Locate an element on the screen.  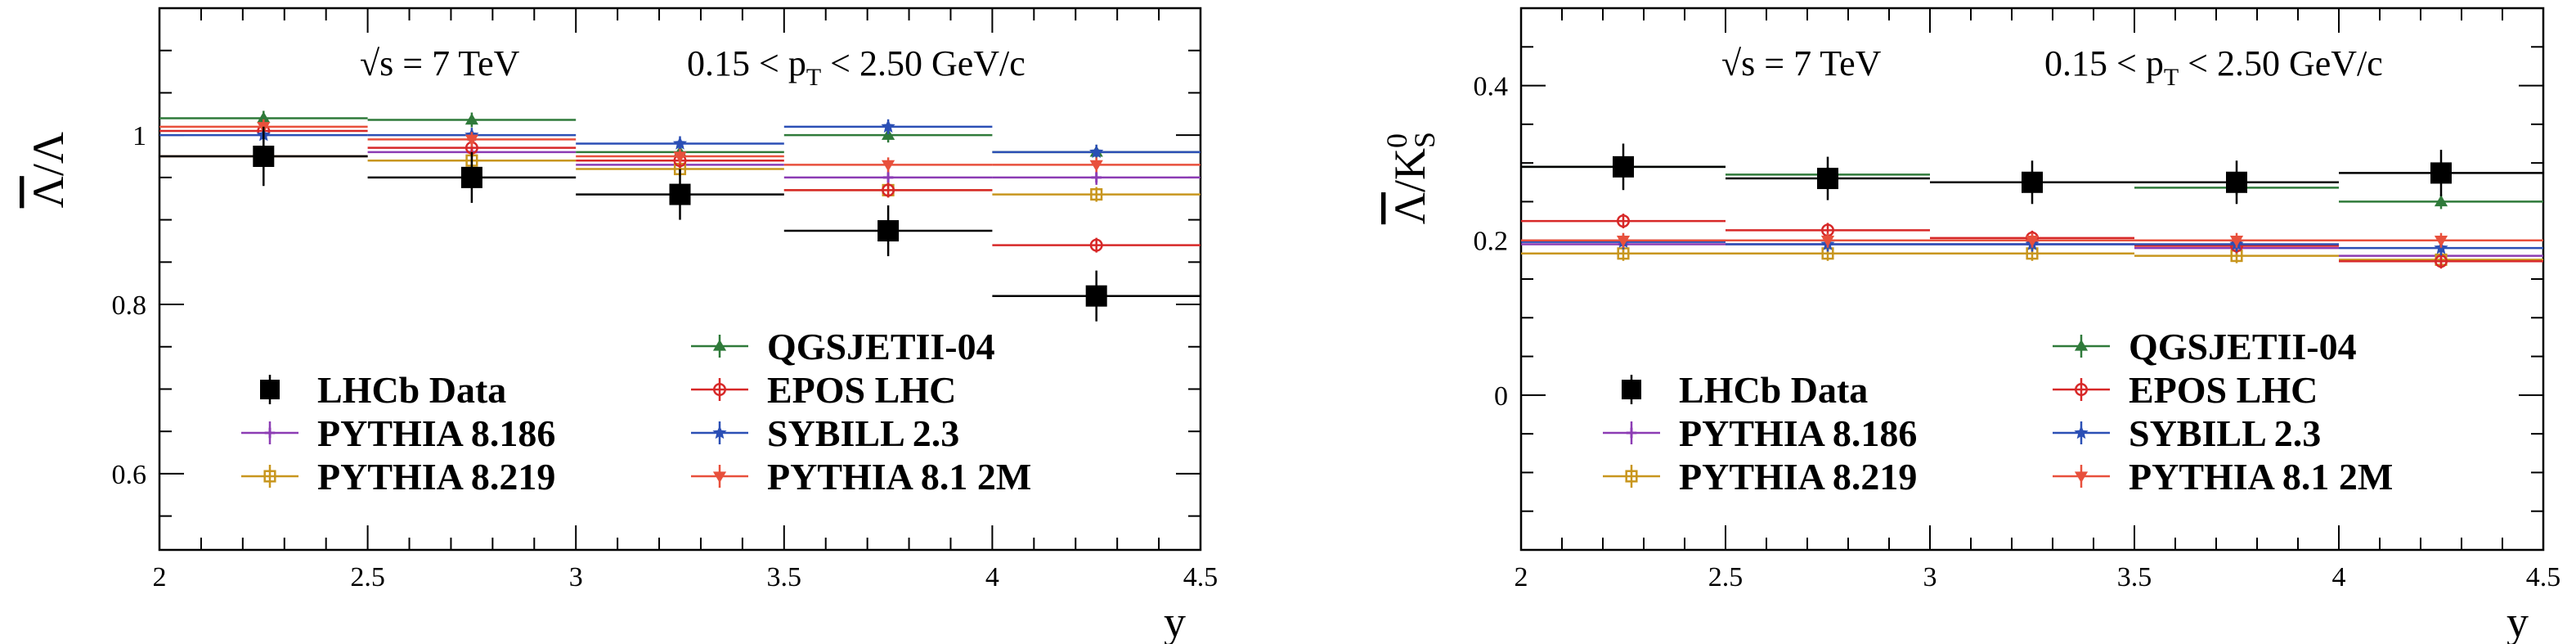
y-axis-label-denominator: /Λ is located at coordinates (48, 154).